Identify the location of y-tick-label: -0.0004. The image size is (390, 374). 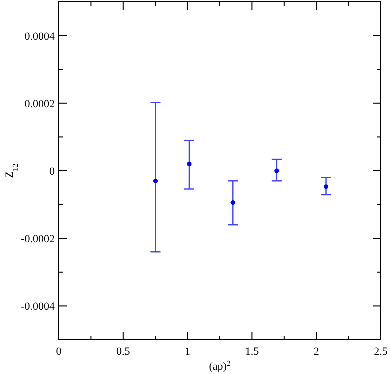
(38, 307).